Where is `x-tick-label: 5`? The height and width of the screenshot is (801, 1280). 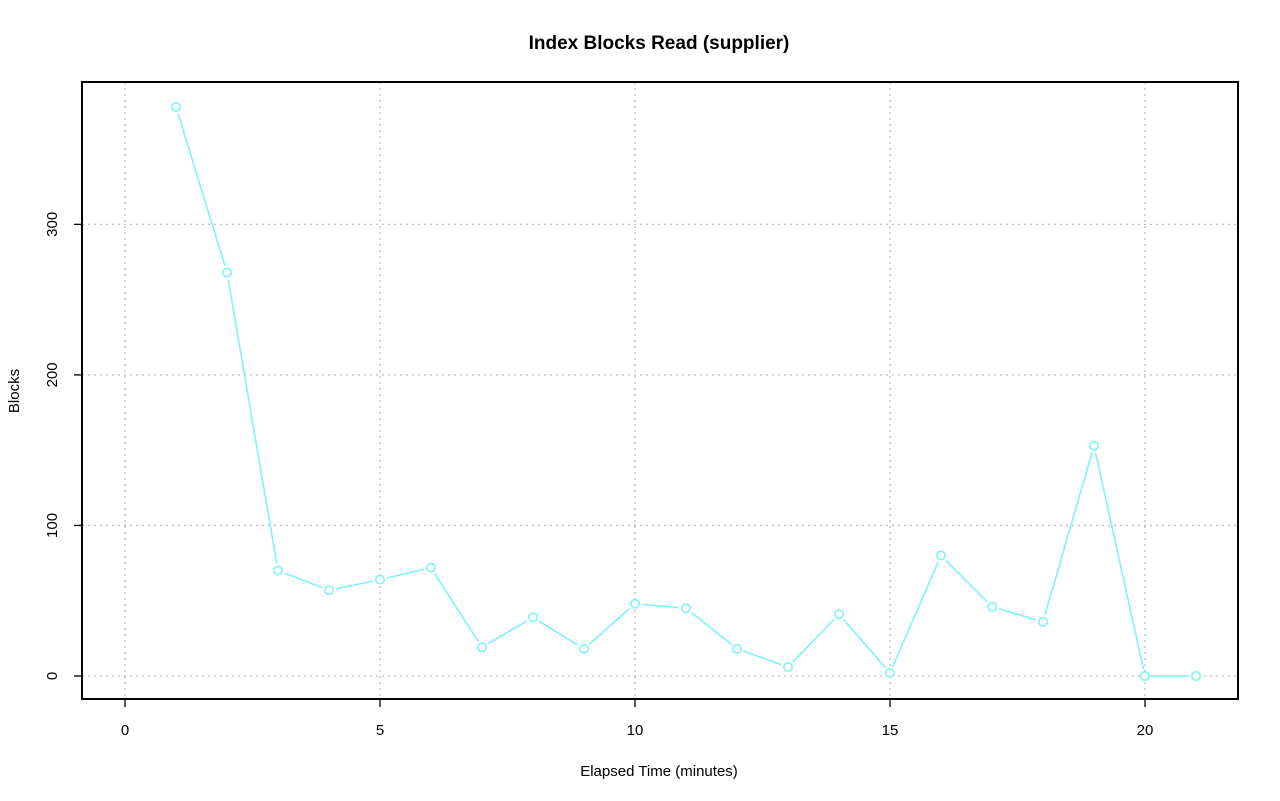 x-tick-label: 5 is located at coordinates (380, 730).